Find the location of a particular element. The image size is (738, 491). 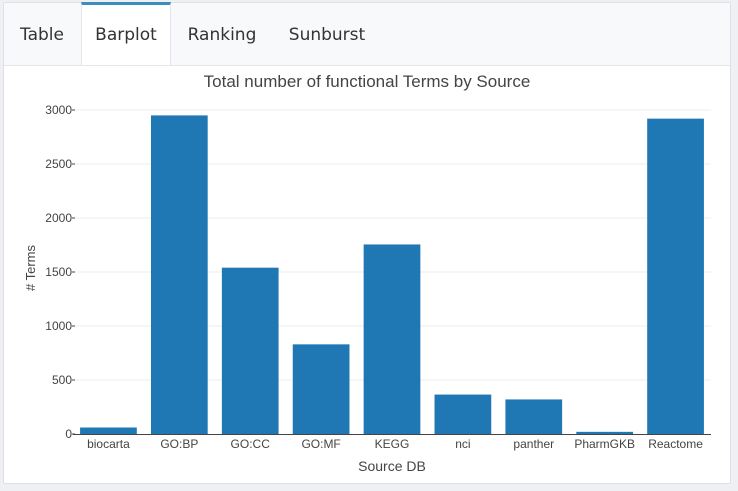

bar-go-mf is located at coordinates (321, 389).